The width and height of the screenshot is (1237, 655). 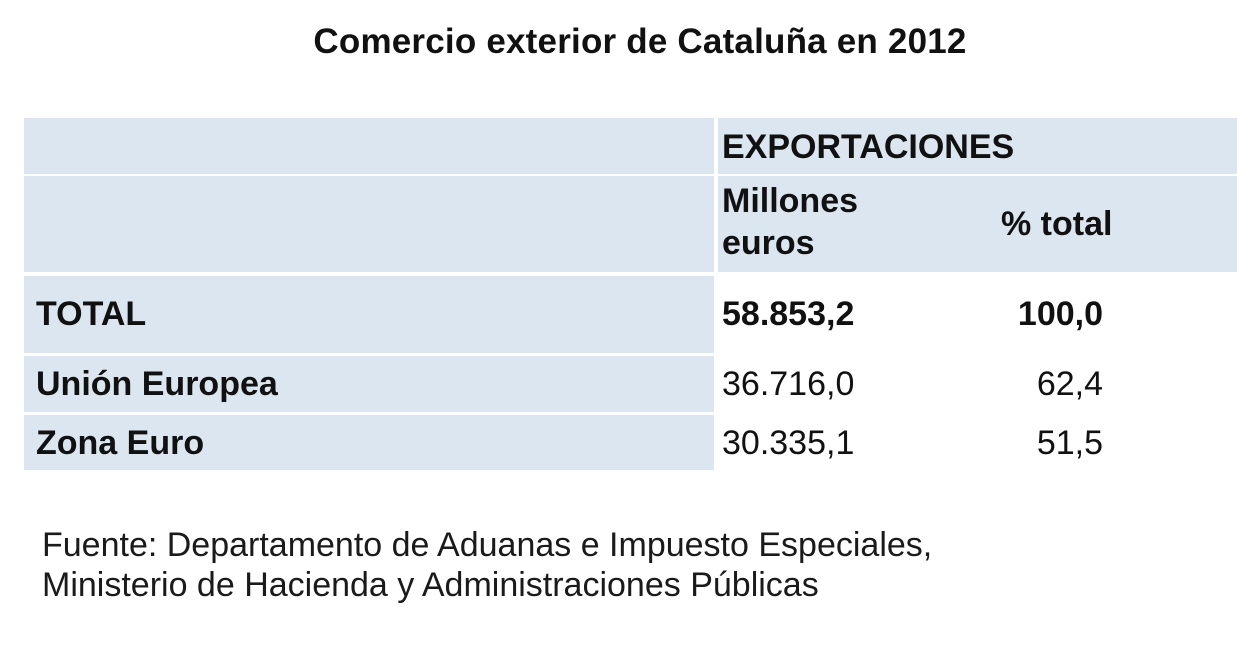 I want to click on table-title: Comercio exterior de Cataluña en 2012, so click(x=640, y=41).